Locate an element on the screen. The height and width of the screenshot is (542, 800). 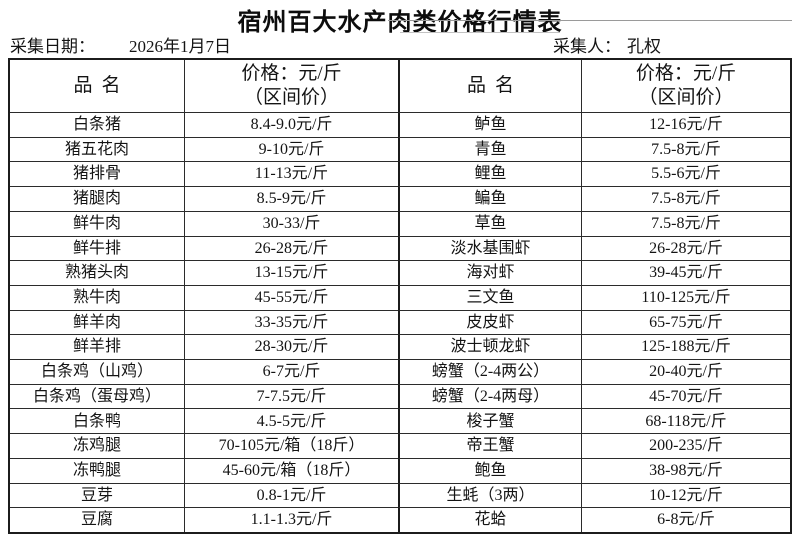
product-name-cell: 鲜羊排 is located at coordinates (97, 346).